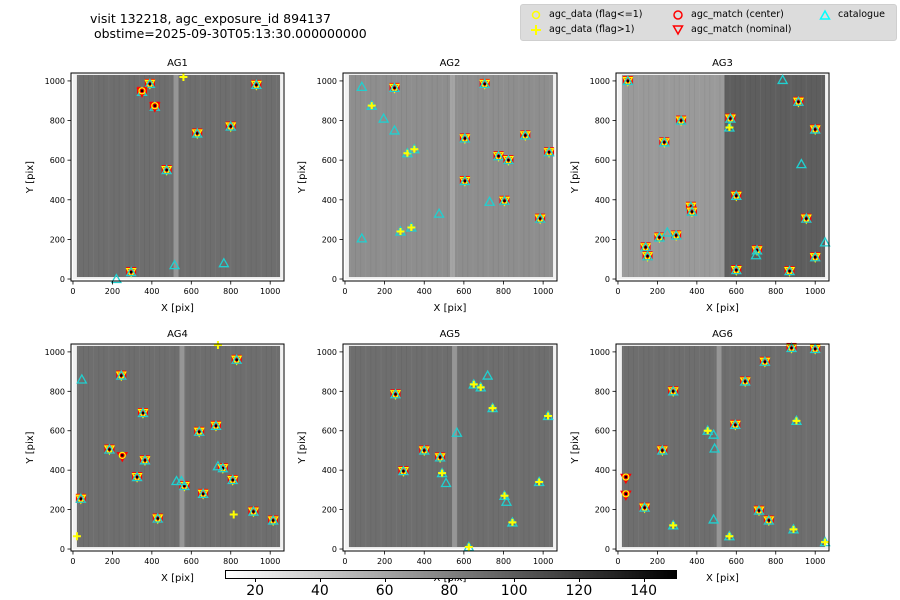  I want to click on chart-title: AG2, so click(450, 63).